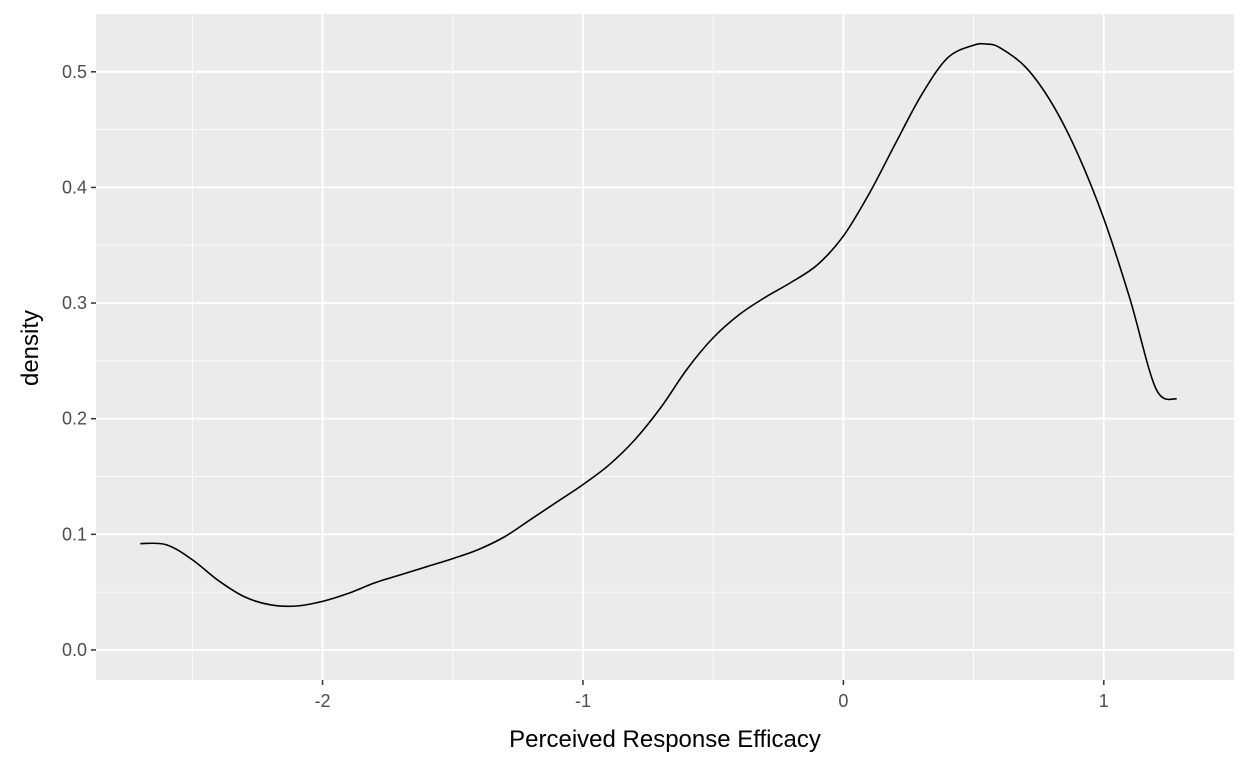  Describe the element at coordinates (843, 701) in the screenshot. I see `x-tick-label: 0` at that location.